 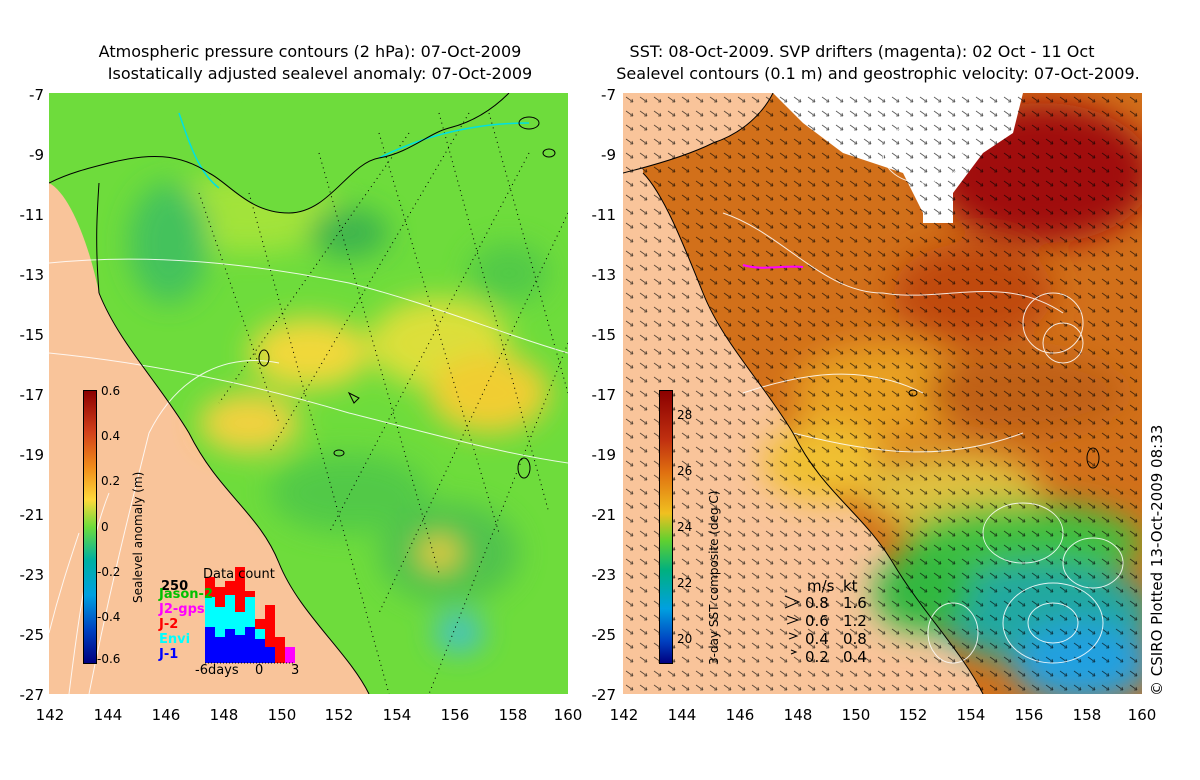 I want to click on sla-colorbar, so click(x=90, y=527).